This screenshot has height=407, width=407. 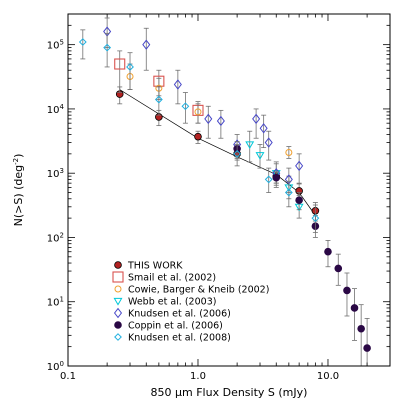 I want to click on y-tick-label: 10⁰, so click(x=55, y=366).